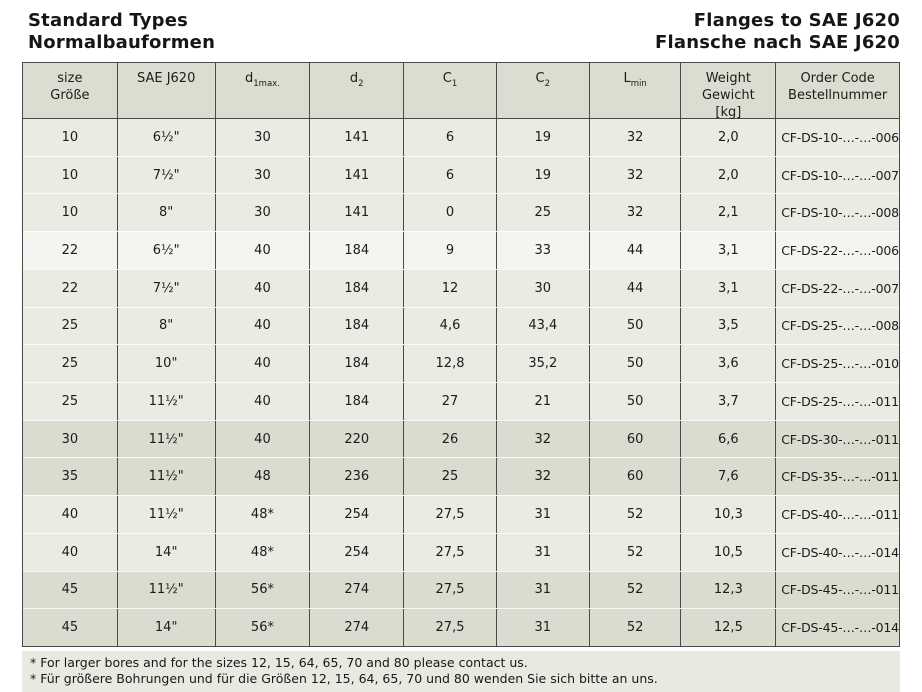 This screenshot has height=692, width=922. What do you see at coordinates (837, 78) in the screenshot?
I see `col-header-order-en: Order Code` at bounding box center [837, 78].